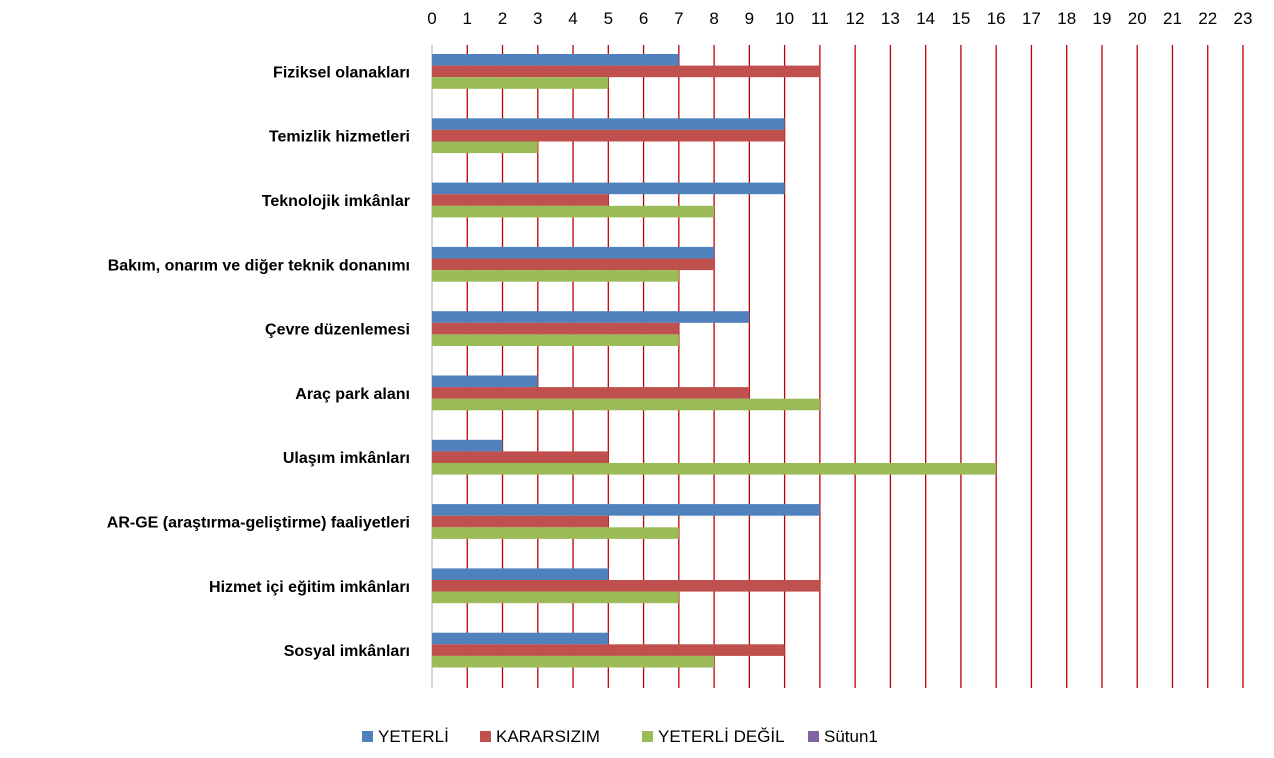 The image size is (1274, 758). What do you see at coordinates (572, 18) in the screenshot?
I see `x-tick-label: 4` at bounding box center [572, 18].